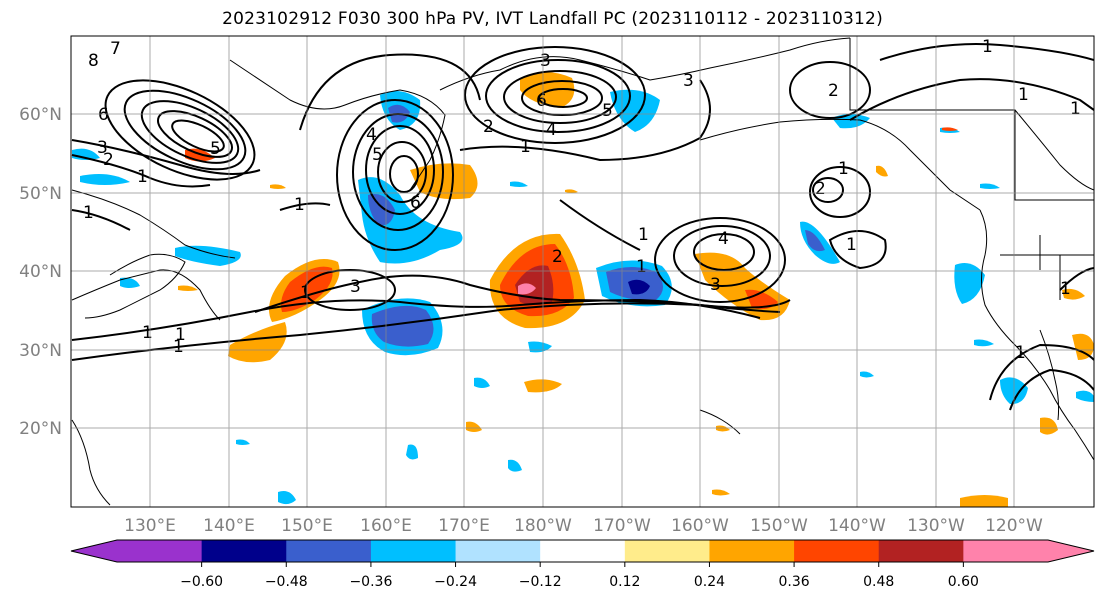  Describe the element at coordinates (1054, 150) in the screenshot. I see `border-canada-province` at that location.